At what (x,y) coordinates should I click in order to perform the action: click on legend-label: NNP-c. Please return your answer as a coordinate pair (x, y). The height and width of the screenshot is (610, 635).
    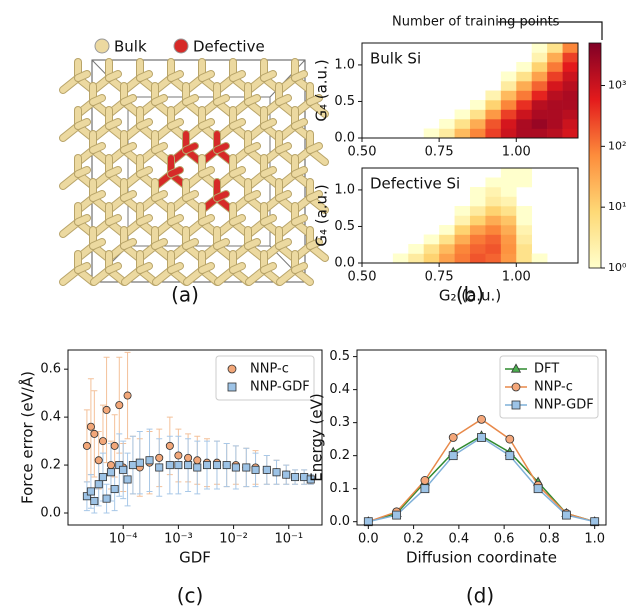
    Looking at the image, I should click on (553, 387).